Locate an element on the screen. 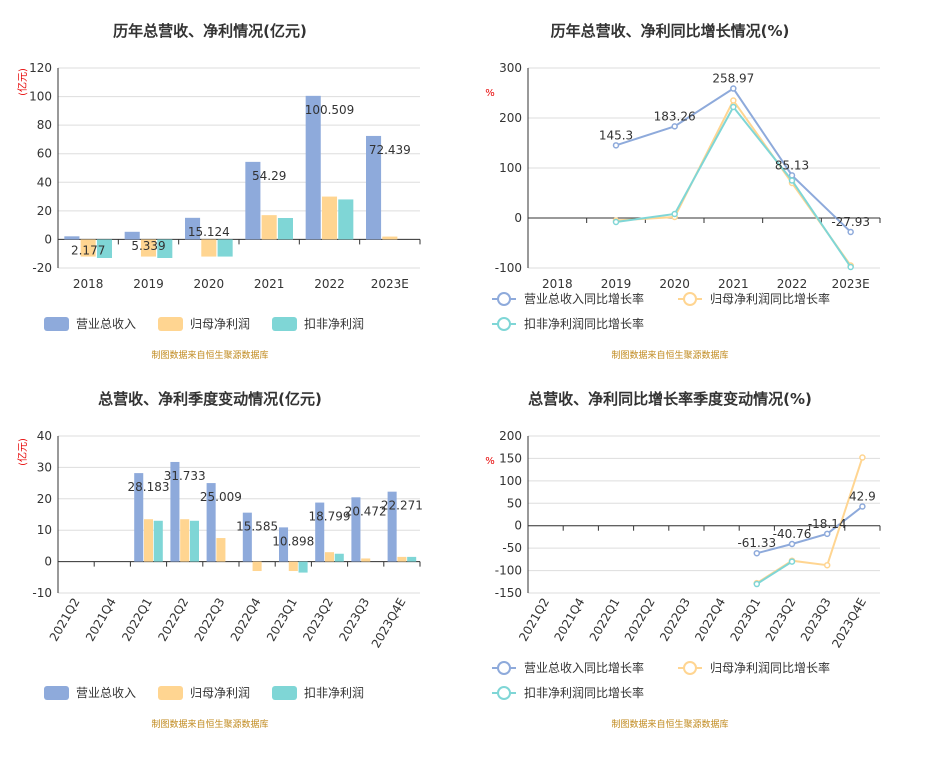 Image resolution: width=947 pixels, height=757 pixels. legend-label: 归母净利润 is located at coordinates (220, 324).